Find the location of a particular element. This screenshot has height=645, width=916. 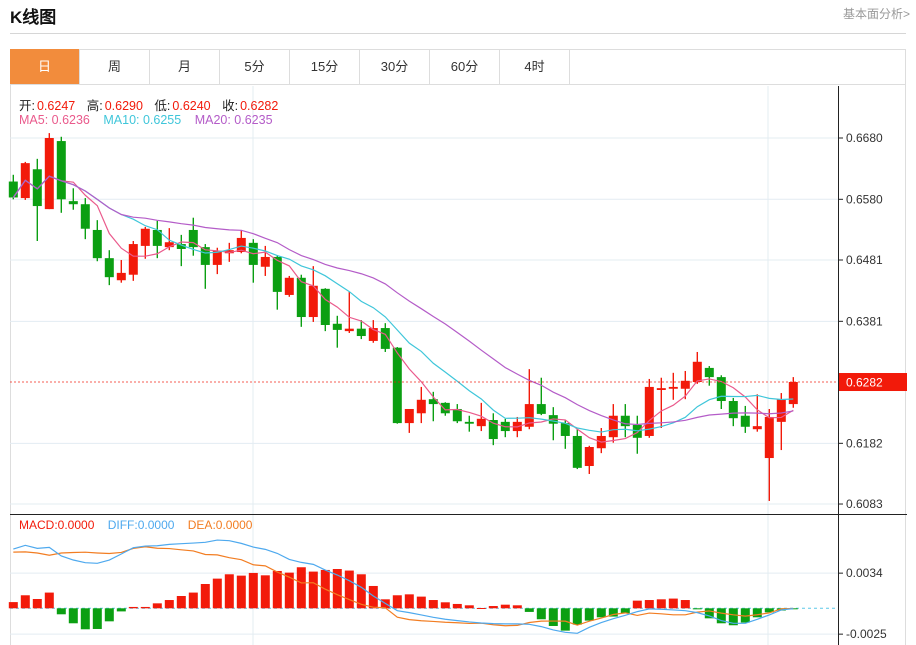

ma10-value: MA10: 0.6255 is located at coordinates (142, 120).